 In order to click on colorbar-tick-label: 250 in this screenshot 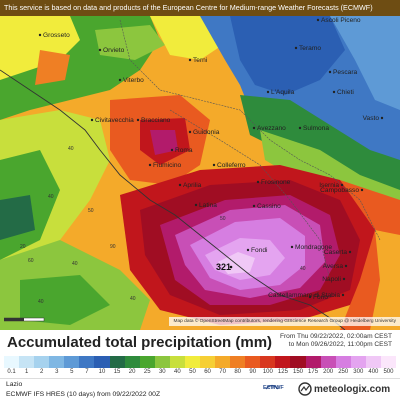, I will do `click(343, 372)`.